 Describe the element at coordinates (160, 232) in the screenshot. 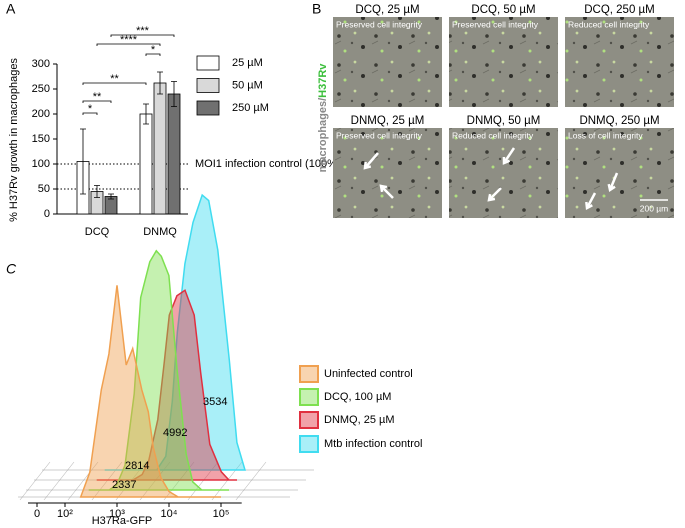

I see `x-tick-label: DNMQ` at that location.